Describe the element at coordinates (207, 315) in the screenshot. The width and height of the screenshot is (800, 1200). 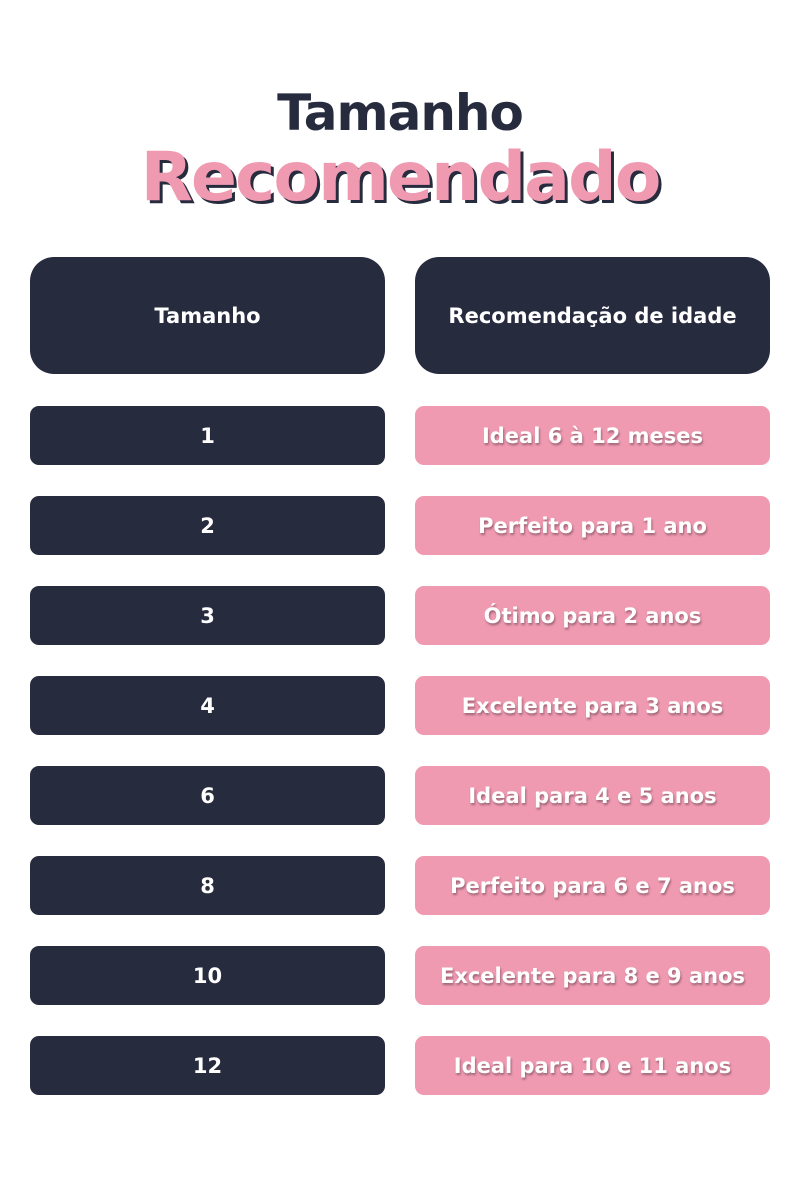
I see `header-size: Tamanho` at that location.